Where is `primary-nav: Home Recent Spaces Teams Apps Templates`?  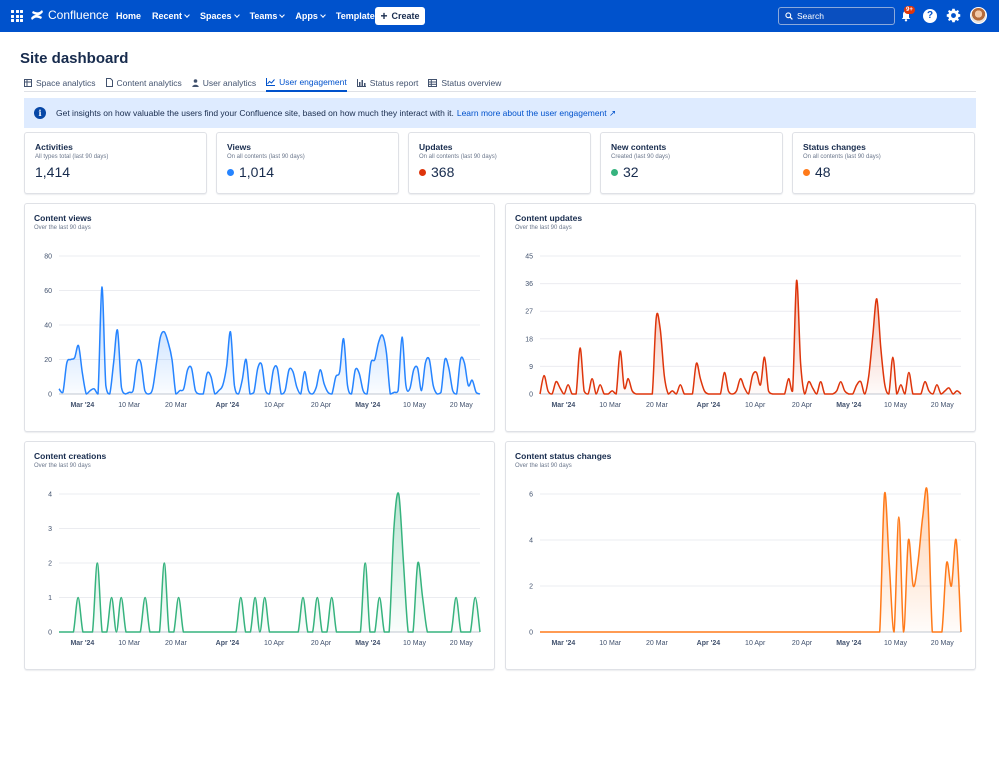
primary-nav: Home Recent Spaces Teams Apps Templates is located at coordinates (253, 16).